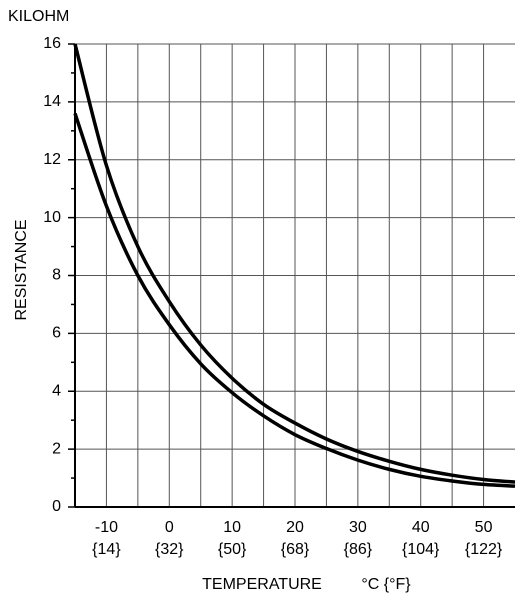 The width and height of the screenshot is (525, 605). What do you see at coordinates (52, 217) in the screenshot?
I see `y-tick-label: 10` at bounding box center [52, 217].